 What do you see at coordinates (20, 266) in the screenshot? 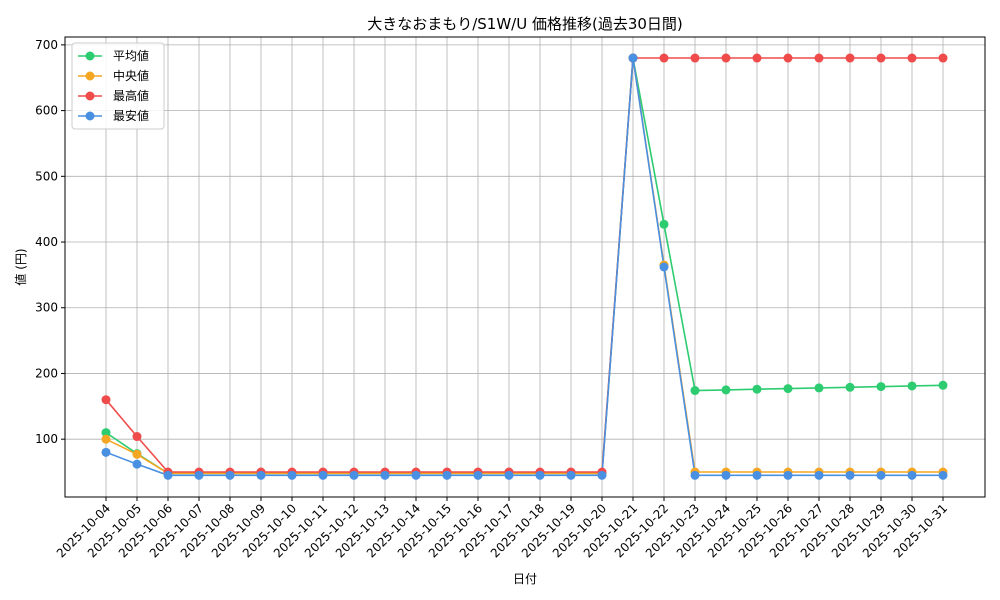
I see `y-axis-label: 値 (円)` at bounding box center [20, 266].